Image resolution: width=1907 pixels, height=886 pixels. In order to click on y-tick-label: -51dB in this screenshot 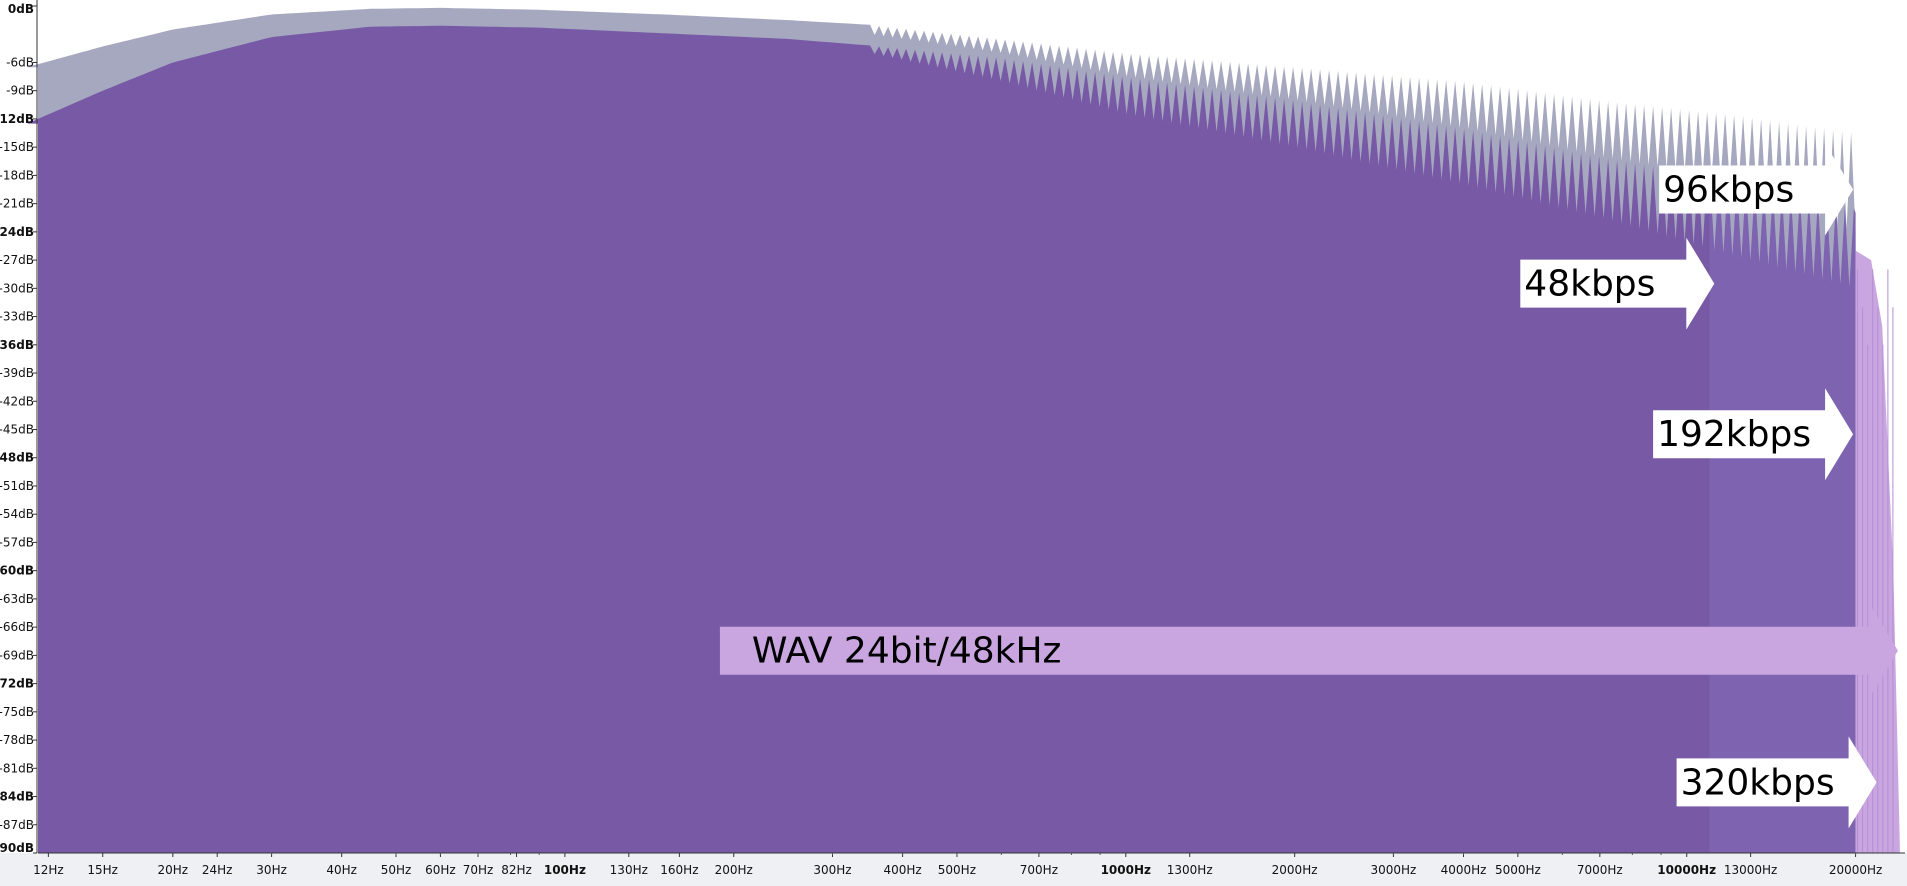, I will do `click(17, 486)`.